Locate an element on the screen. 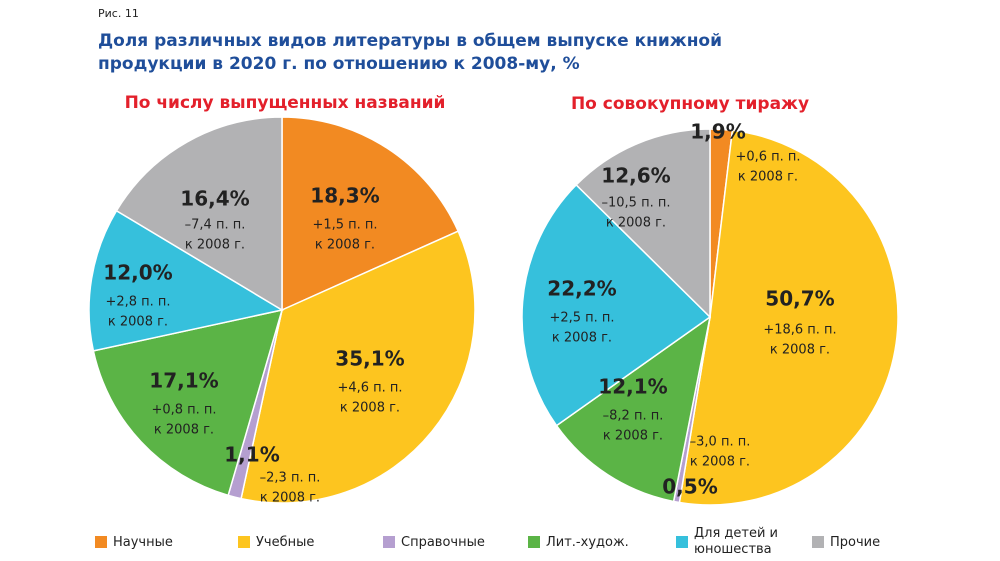  slice-annotation: +0,8 п. п. is located at coordinates (183, 410).